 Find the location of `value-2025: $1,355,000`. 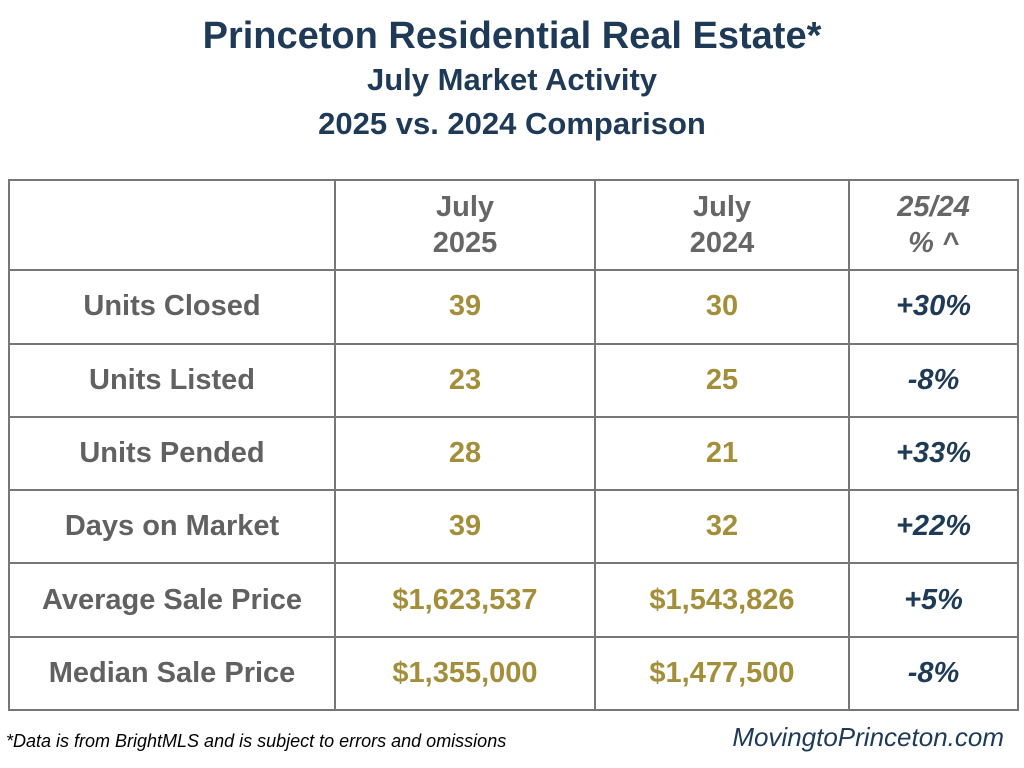

value-2025: $1,355,000 is located at coordinates (465, 673).